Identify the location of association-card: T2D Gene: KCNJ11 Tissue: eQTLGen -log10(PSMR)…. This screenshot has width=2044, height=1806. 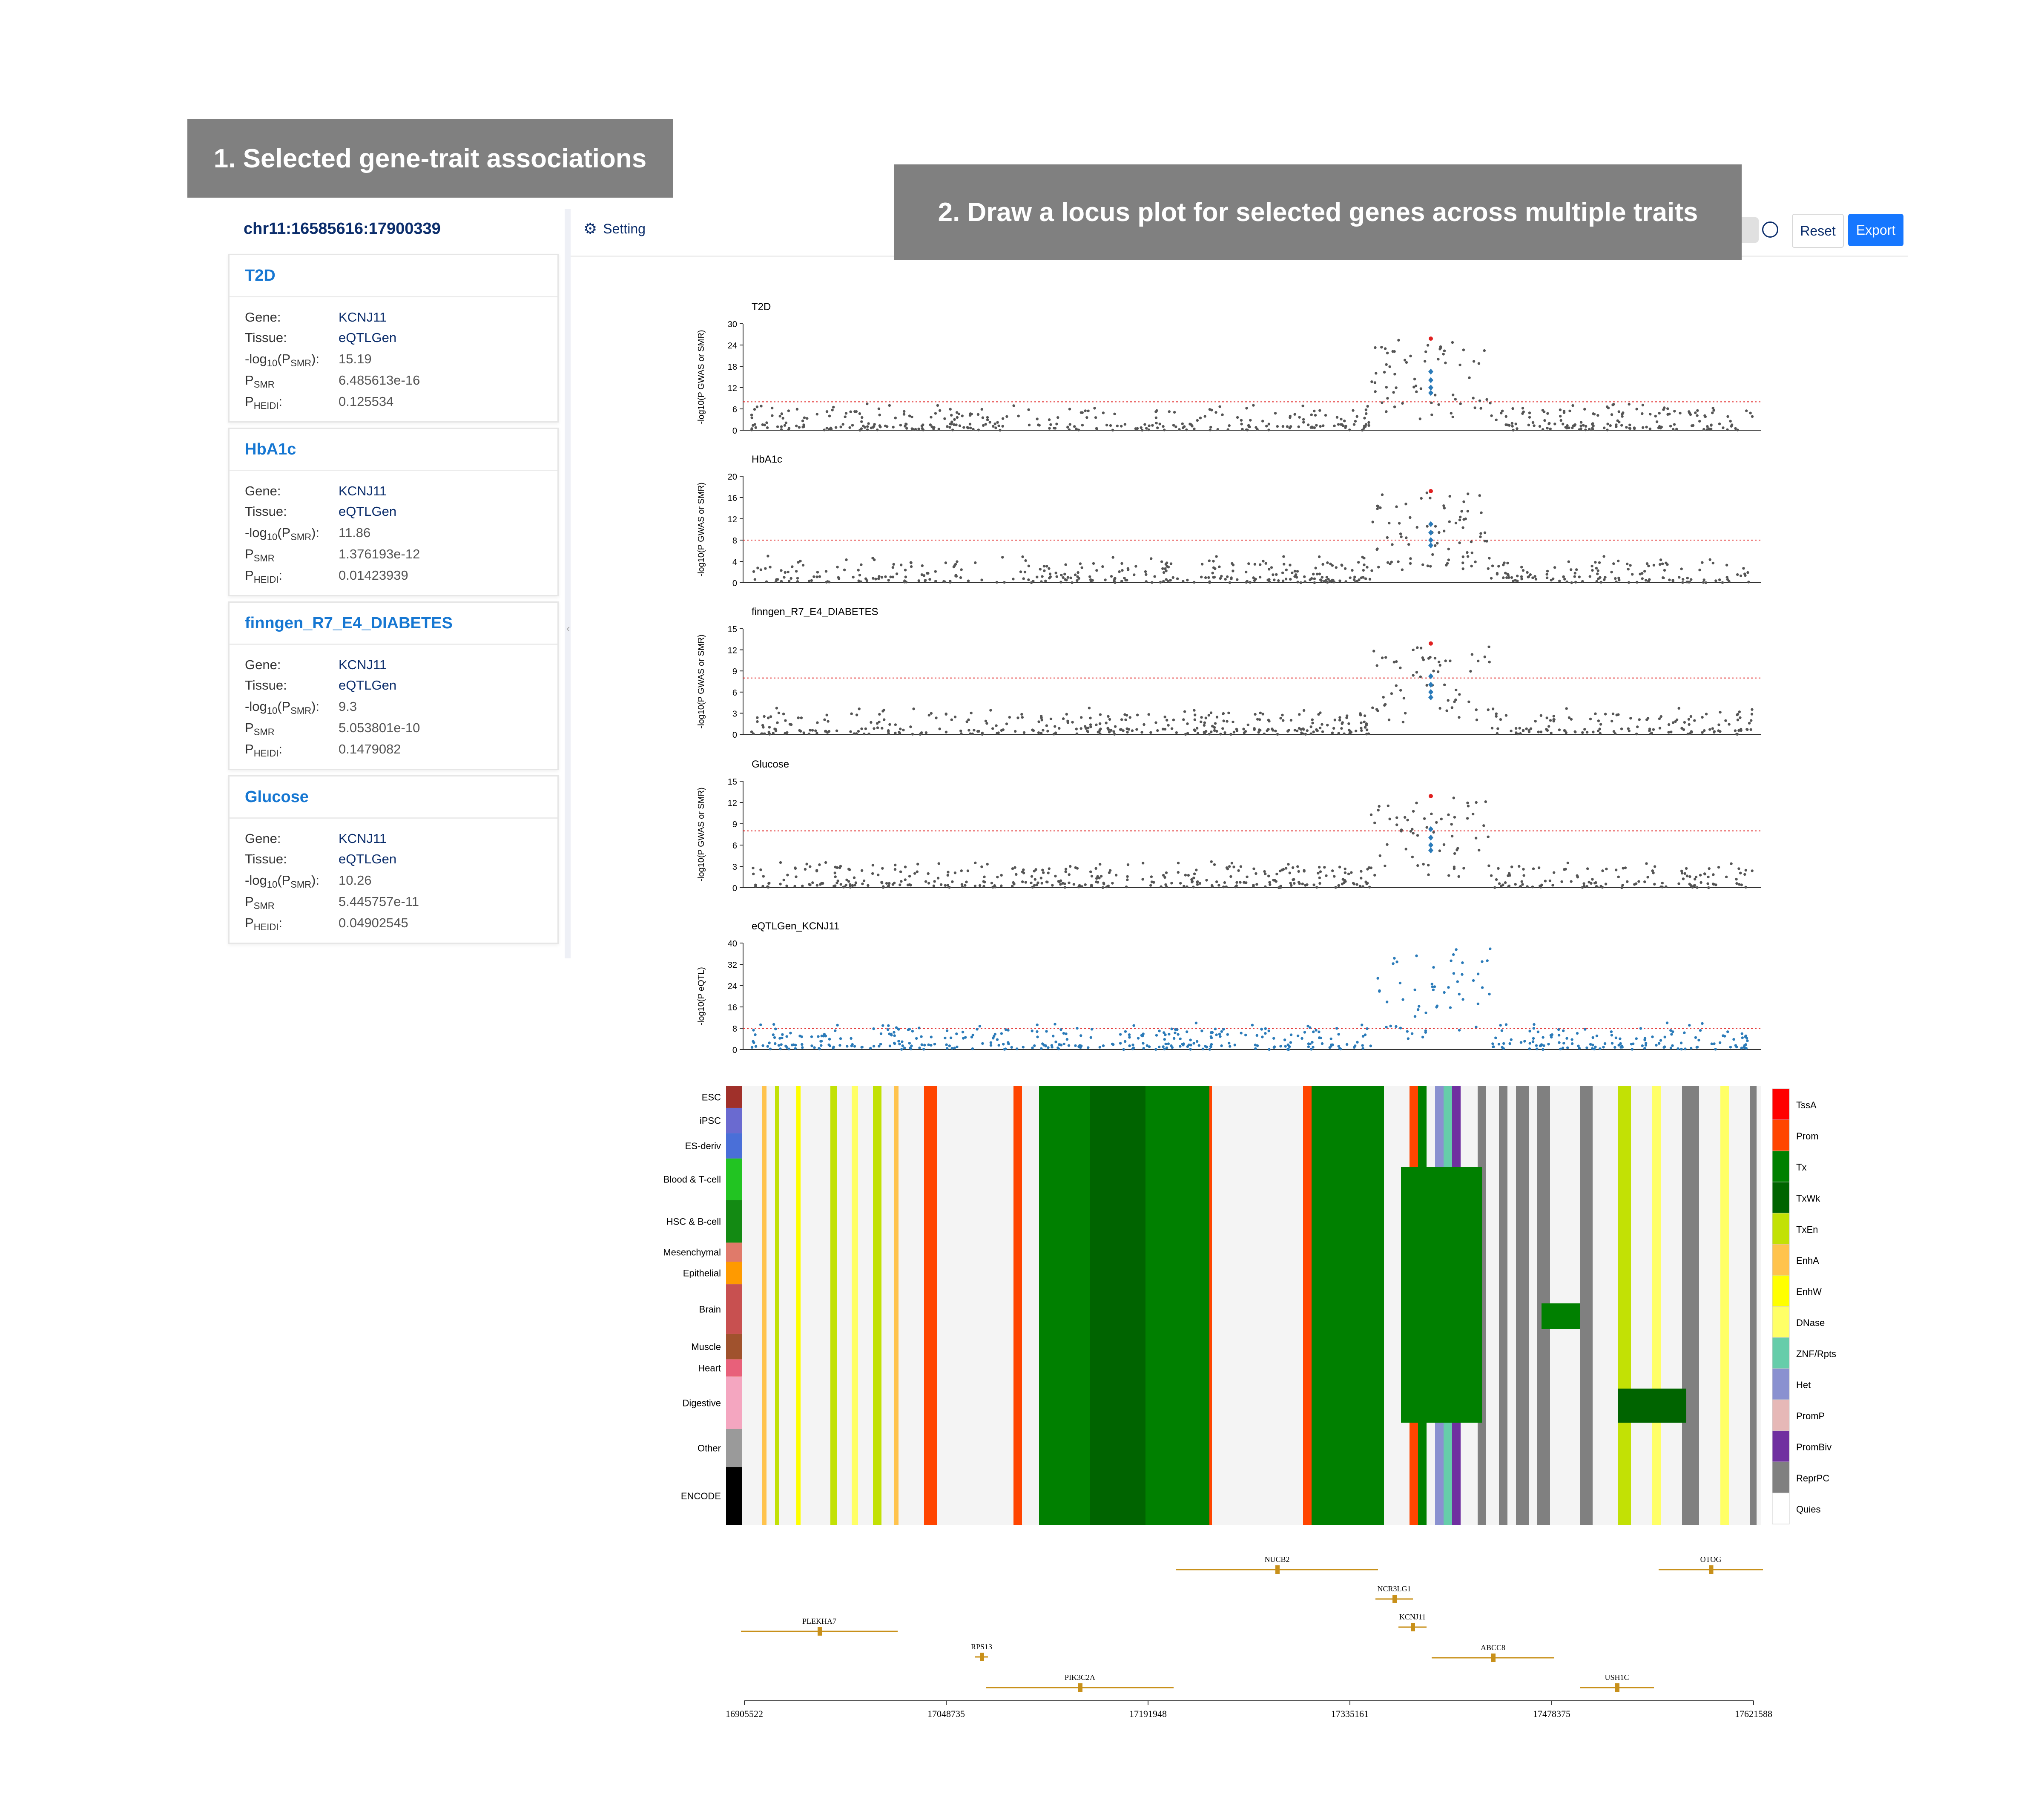
(393, 338).